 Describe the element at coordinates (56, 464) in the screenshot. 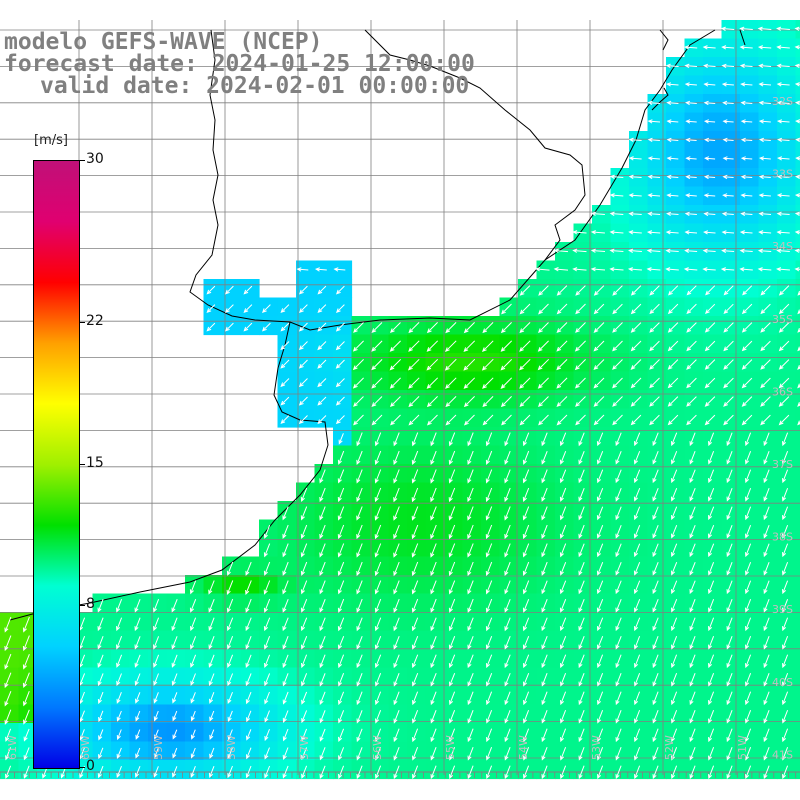

I see `colorbar` at that location.